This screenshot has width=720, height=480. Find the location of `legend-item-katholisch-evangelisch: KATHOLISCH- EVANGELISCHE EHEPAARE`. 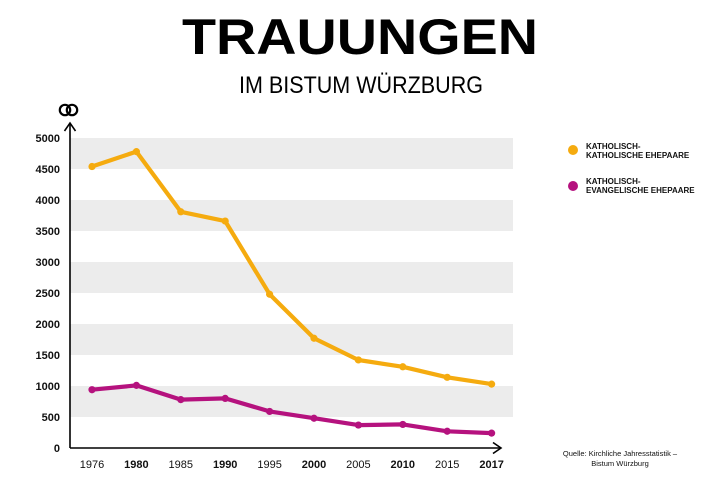

legend-item-katholisch-evangelisch: KATHOLISCH- EVANGELISCHE EHEPAARE is located at coordinates (631, 186).